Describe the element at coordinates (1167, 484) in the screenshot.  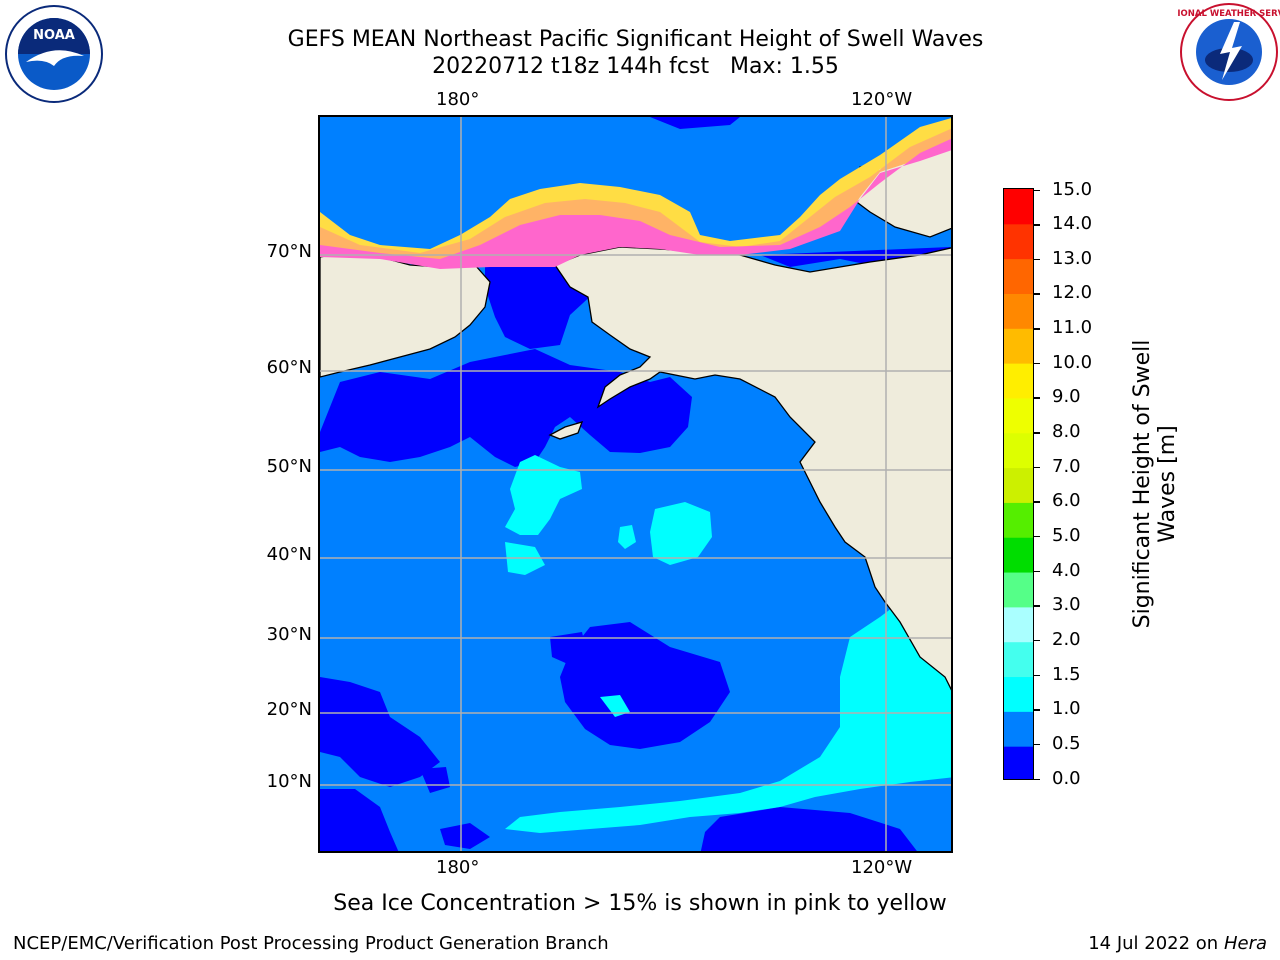
I see `colorbar-label-line-2: Waves [m]` at that location.